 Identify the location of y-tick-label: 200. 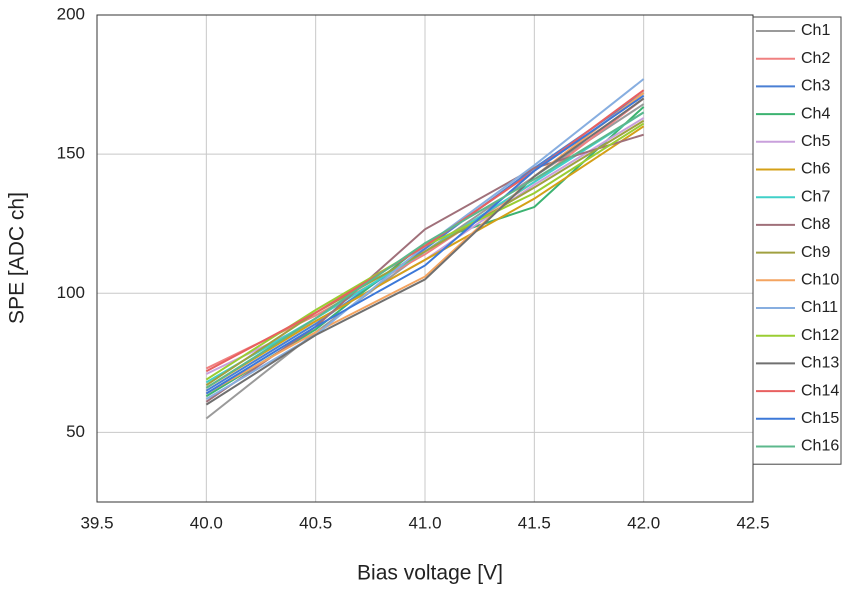
(71, 13).